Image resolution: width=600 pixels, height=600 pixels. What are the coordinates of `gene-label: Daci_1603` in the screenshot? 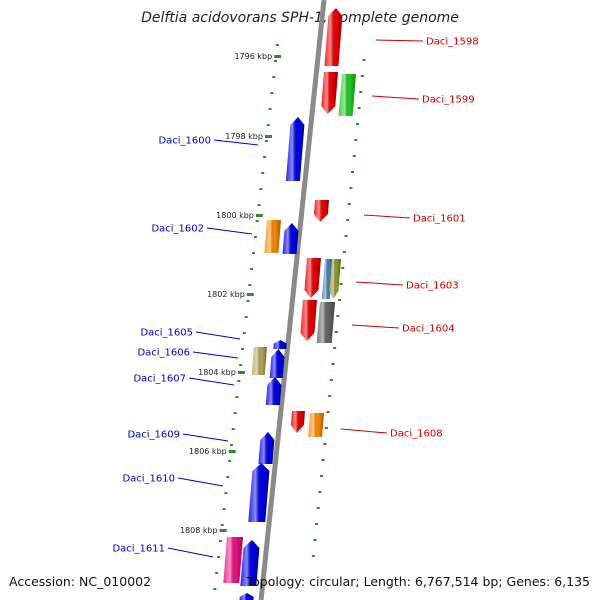 It's located at (432, 286).